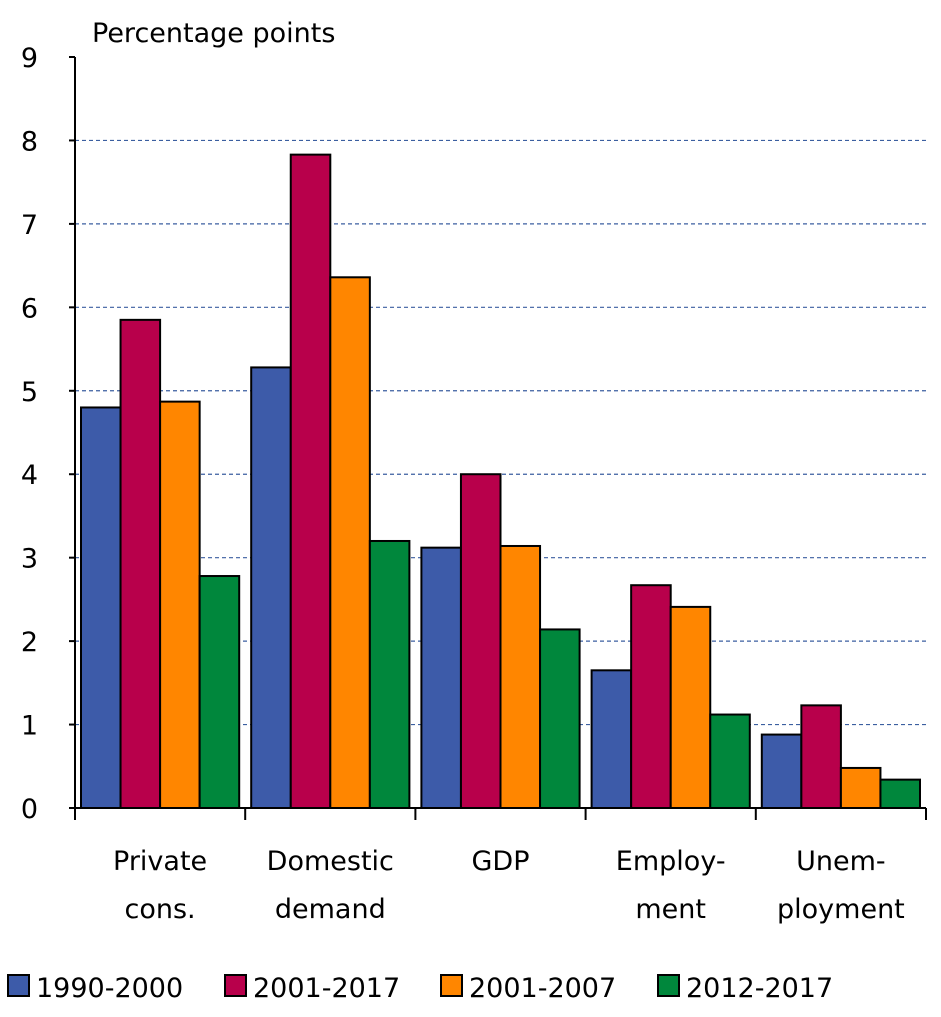  Describe the element at coordinates (29, 559) in the screenshot. I see `y-tick-label: 3` at that location.